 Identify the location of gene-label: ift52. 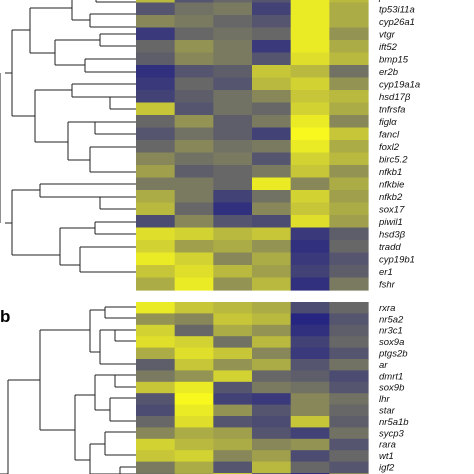
(388, 47).